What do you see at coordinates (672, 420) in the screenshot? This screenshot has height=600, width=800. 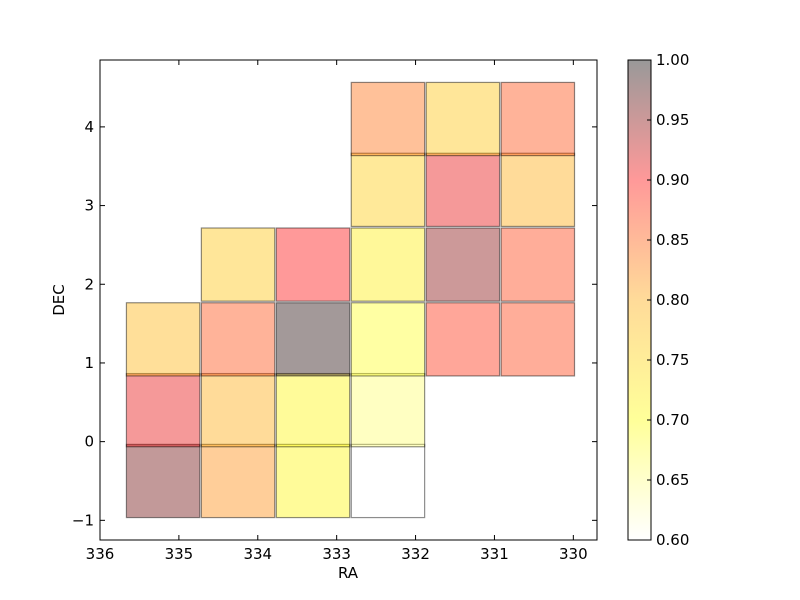 I see `colorbar-tick-label: 0.70` at bounding box center [672, 420].